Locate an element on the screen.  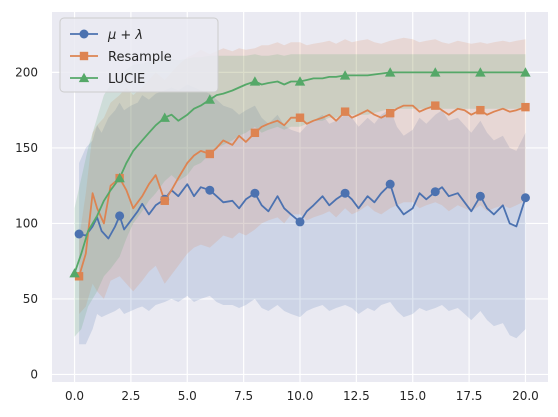
x-tick-label: 17.5 is located at coordinates (469, 396).